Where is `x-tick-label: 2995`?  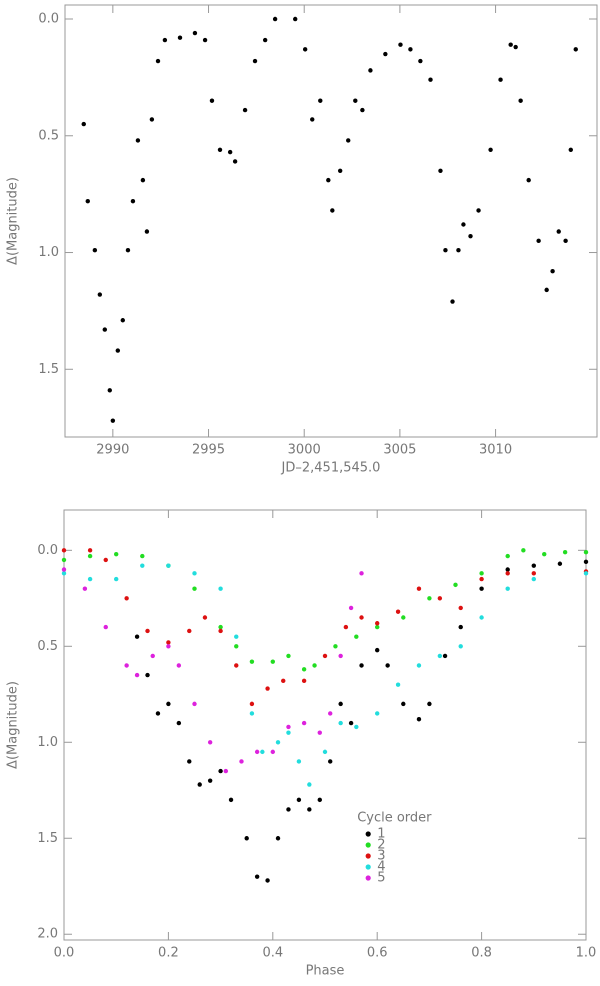
x-tick-label: 2995 is located at coordinates (208, 450).